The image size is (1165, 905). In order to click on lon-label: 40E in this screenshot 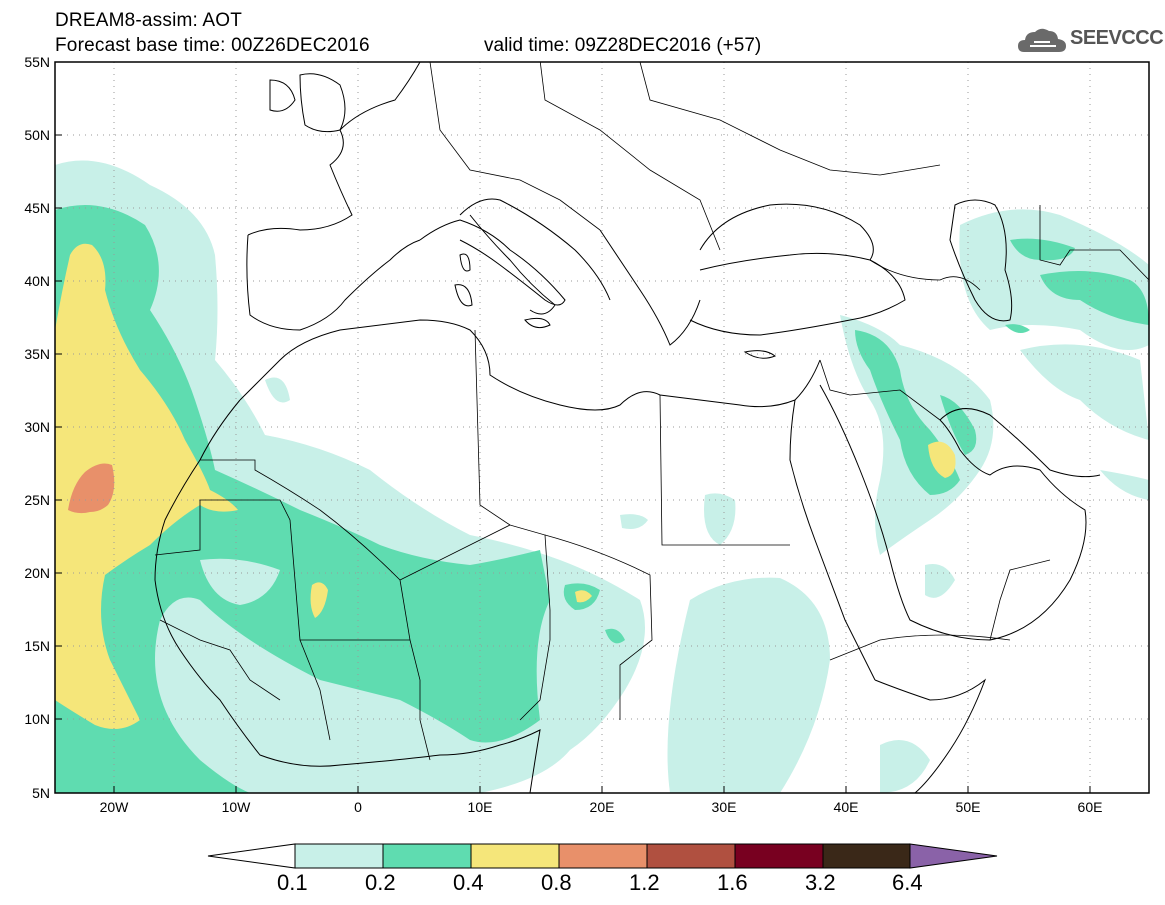, I will do `click(846, 807)`.